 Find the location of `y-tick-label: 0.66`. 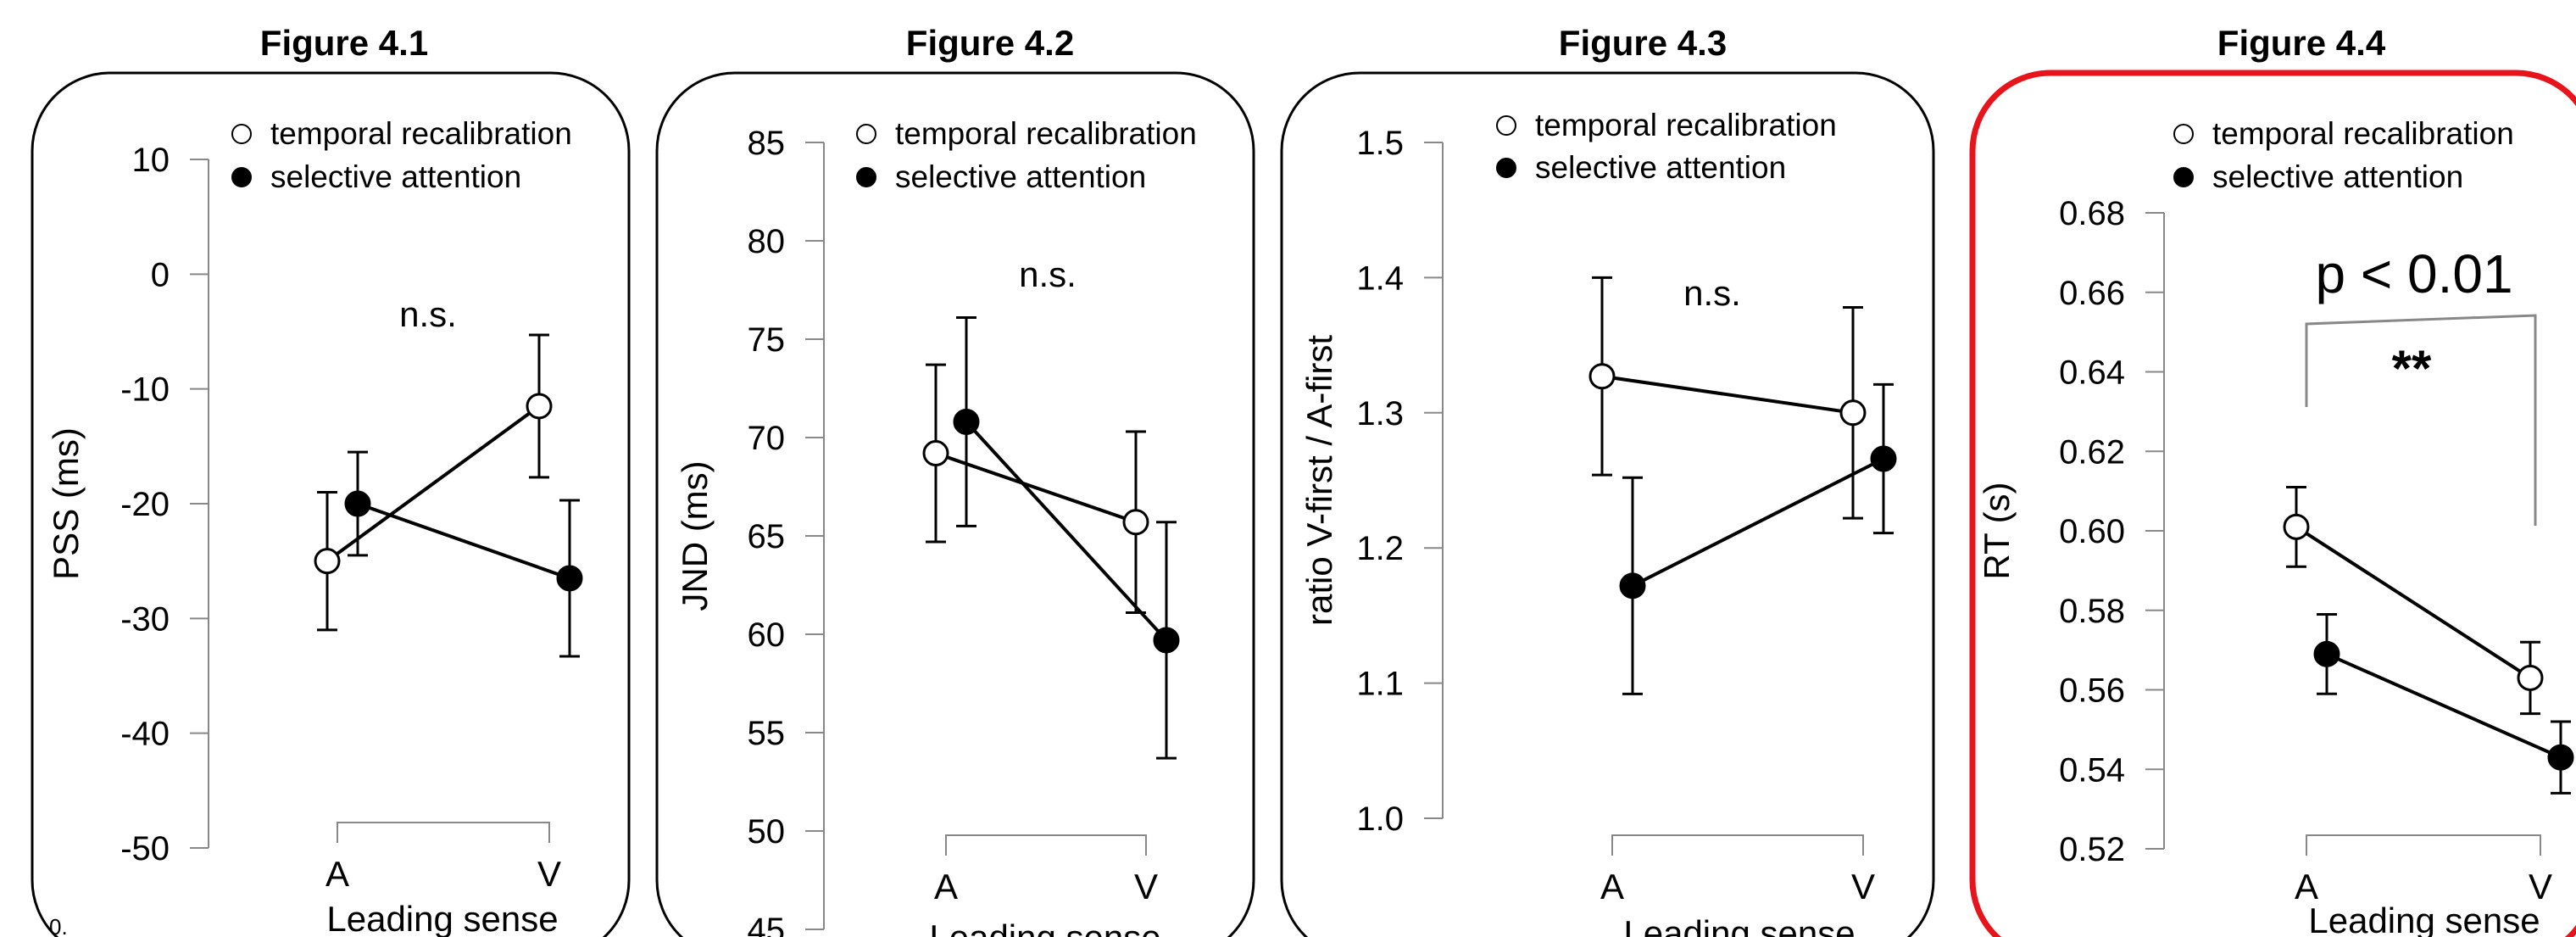

y-tick-label: 0.66 is located at coordinates (2092, 293).